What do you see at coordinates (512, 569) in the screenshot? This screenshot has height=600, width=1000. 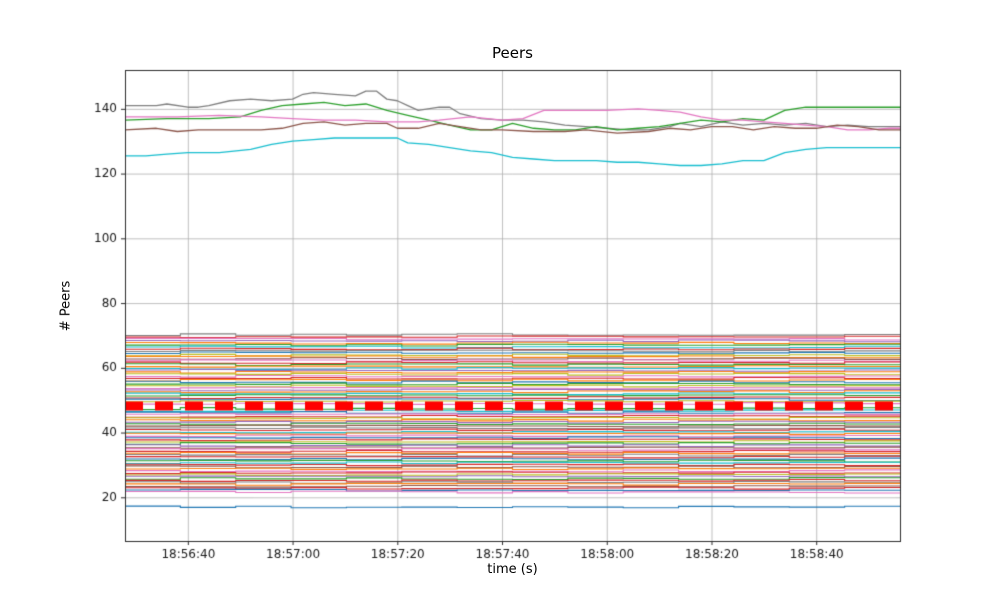 I see `x-axis-label: time (s)` at bounding box center [512, 569].